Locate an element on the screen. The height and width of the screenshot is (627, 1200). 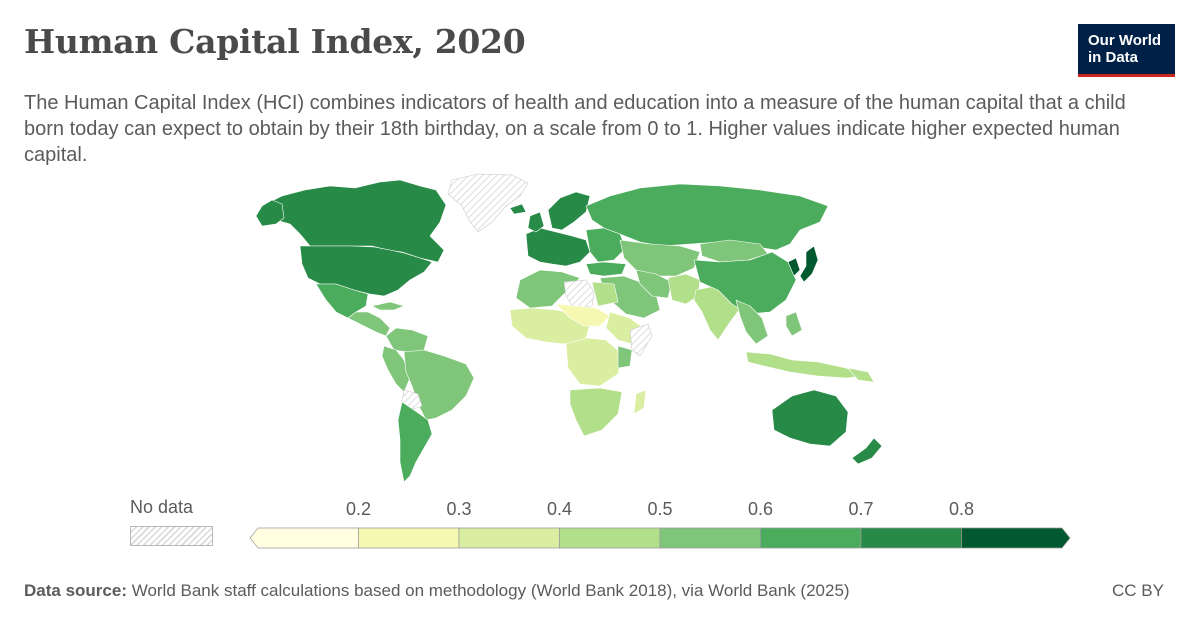
region-central-africa is located at coordinates (594, 362).